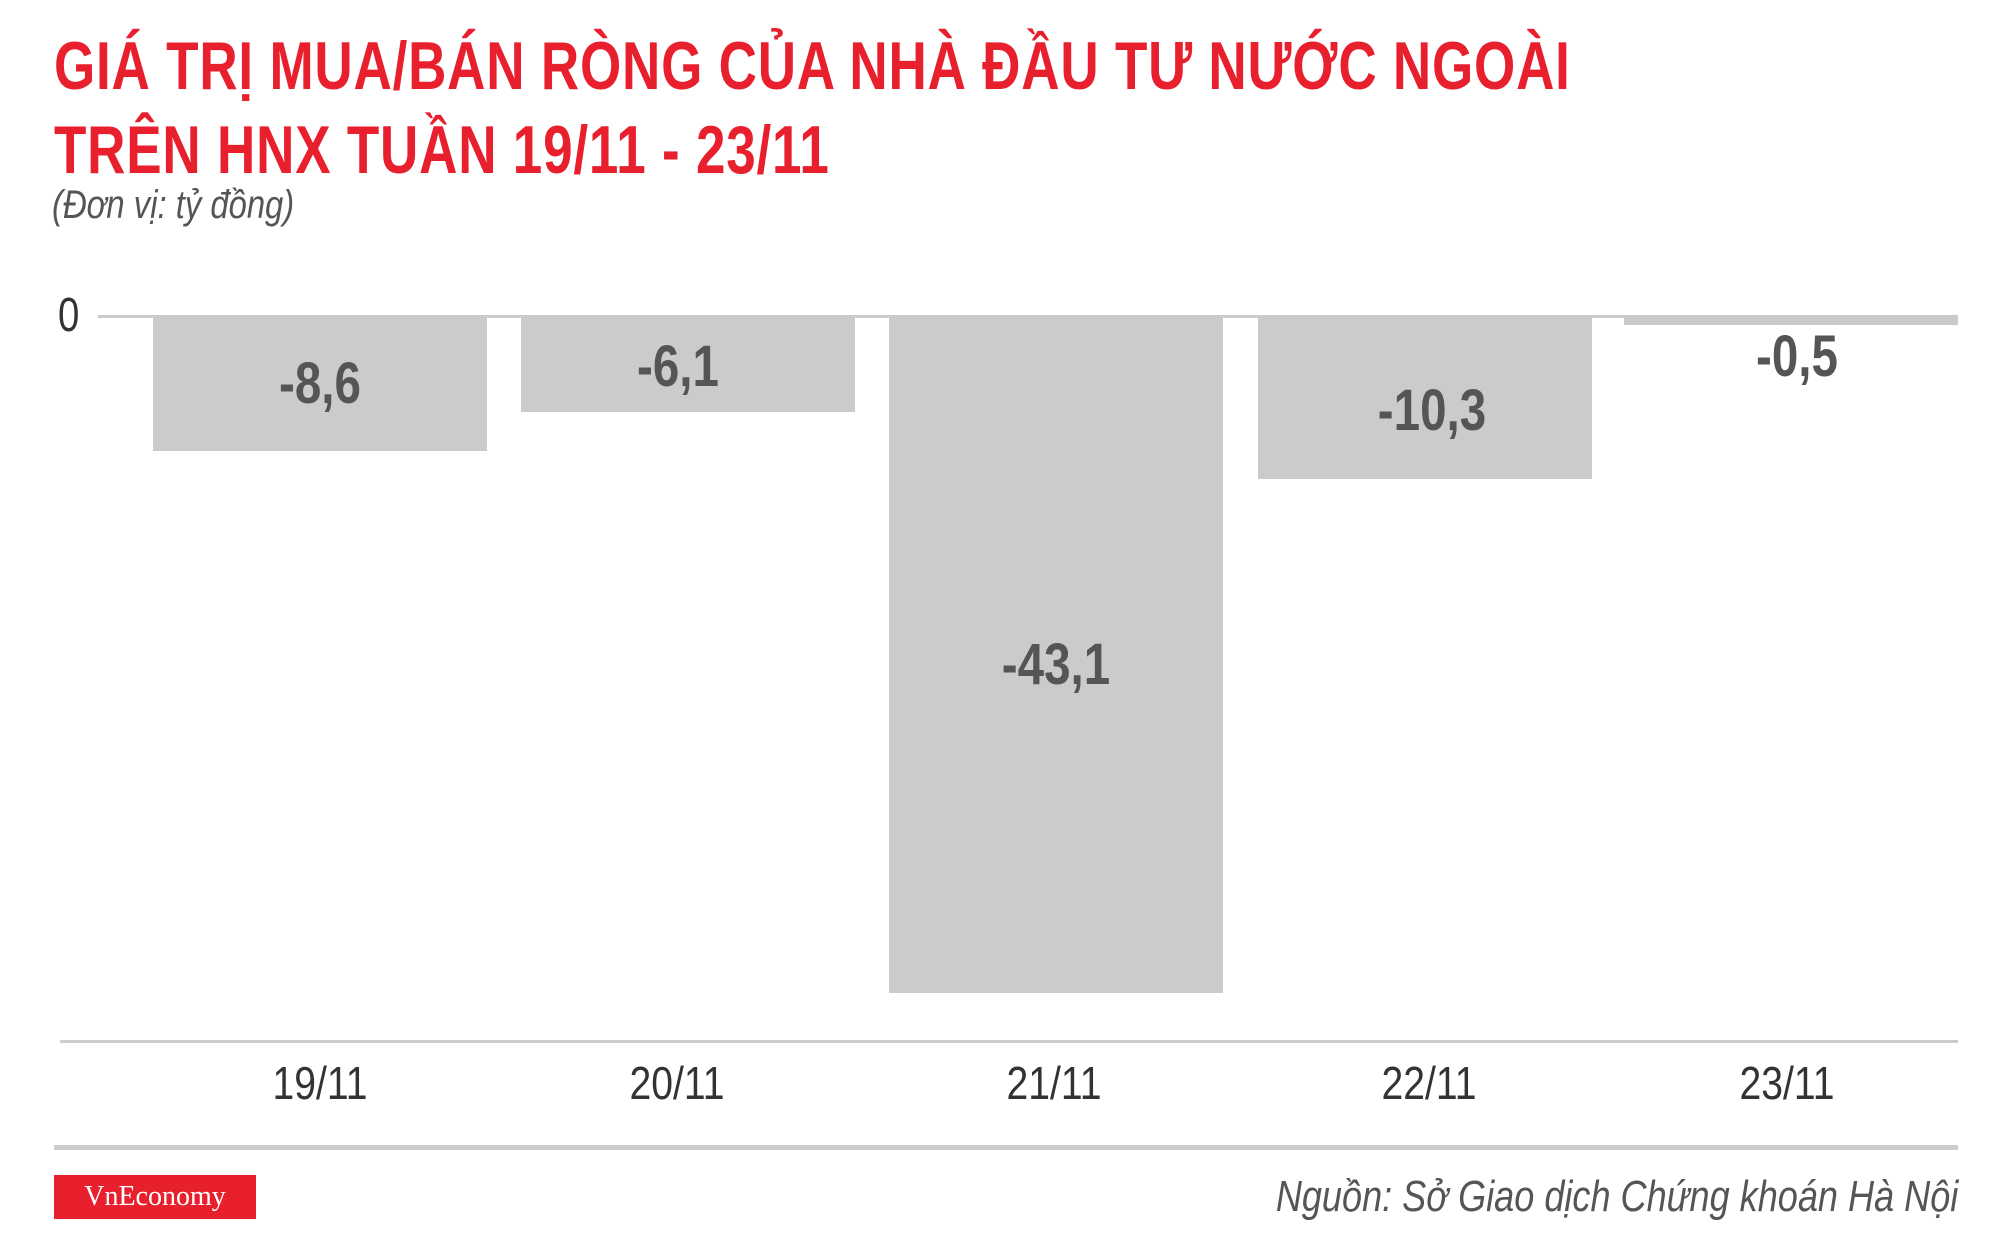  I want to click on footer-divider, so click(1006, 1147).